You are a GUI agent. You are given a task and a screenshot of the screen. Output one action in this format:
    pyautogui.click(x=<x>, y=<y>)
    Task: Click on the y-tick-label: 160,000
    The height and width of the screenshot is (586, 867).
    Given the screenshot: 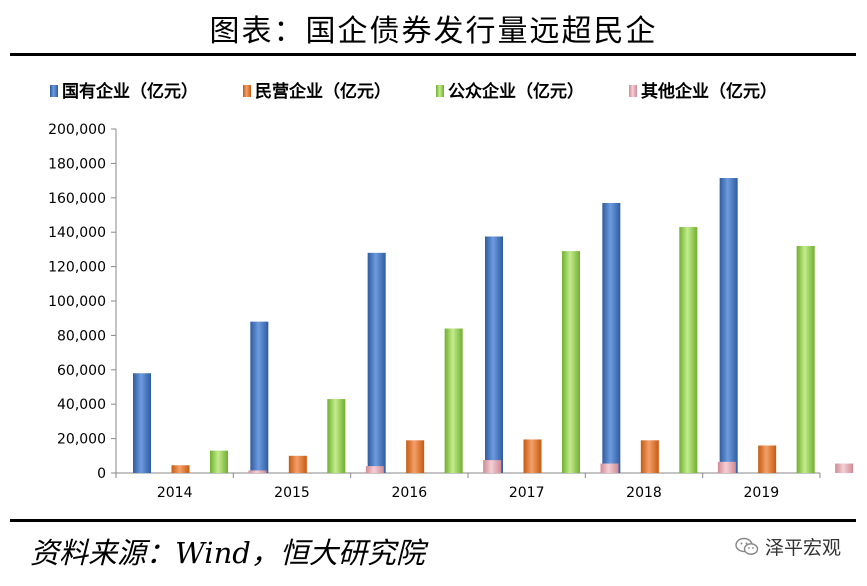 What is the action you would take?
    pyautogui.click(x=77, y=199)
    